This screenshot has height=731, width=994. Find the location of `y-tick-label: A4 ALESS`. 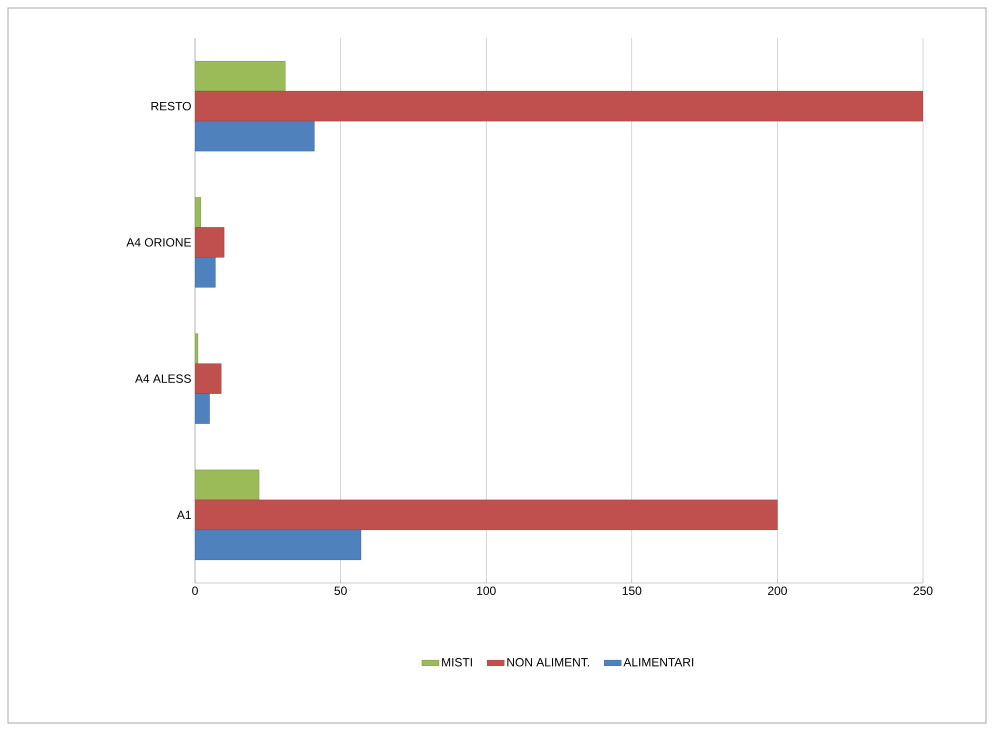

y-tick-label: A4 ALESS is located at coordinates (163, 378).